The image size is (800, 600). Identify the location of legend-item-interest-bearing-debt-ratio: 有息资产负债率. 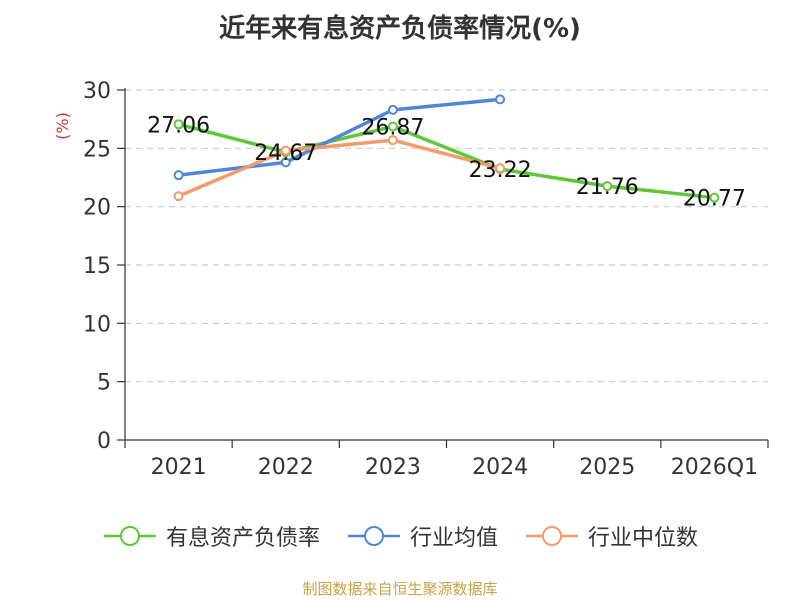
(211, 536).